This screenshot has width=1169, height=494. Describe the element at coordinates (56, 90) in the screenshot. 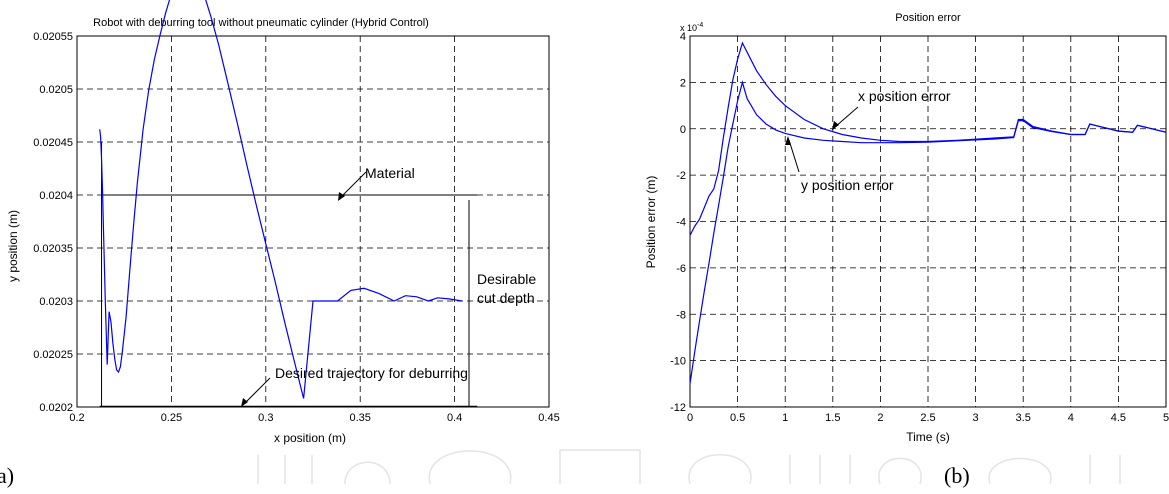

I see `chart-left-ytick-label: 0.0205` at that location.